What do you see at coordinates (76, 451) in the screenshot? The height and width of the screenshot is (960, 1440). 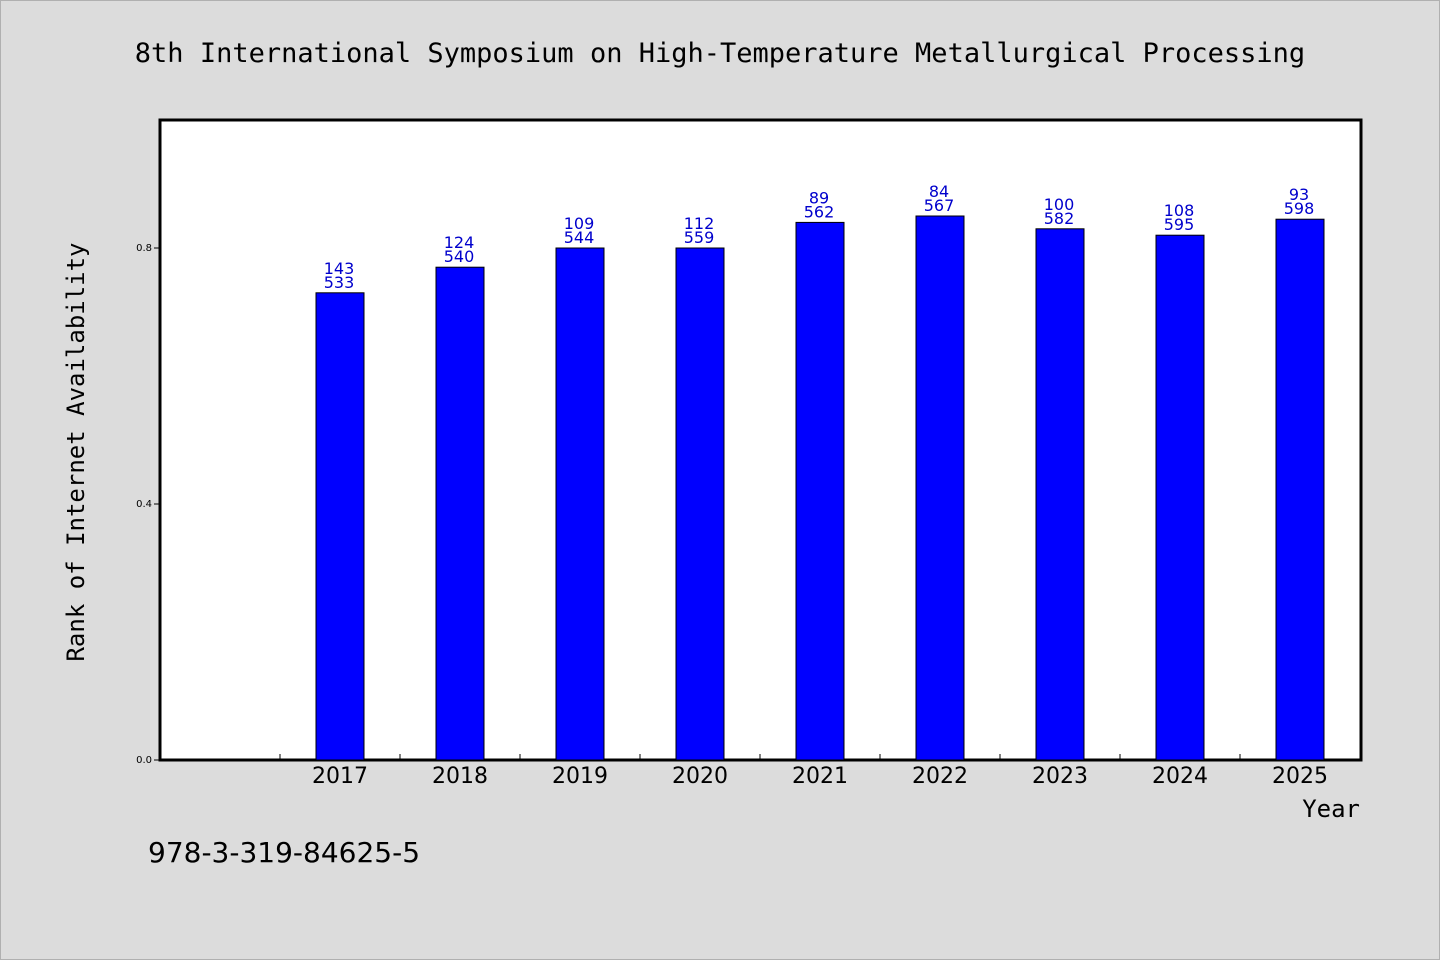 I see `y-axis-label: Rank of Internet Availability` at bounding box center [76, 451].